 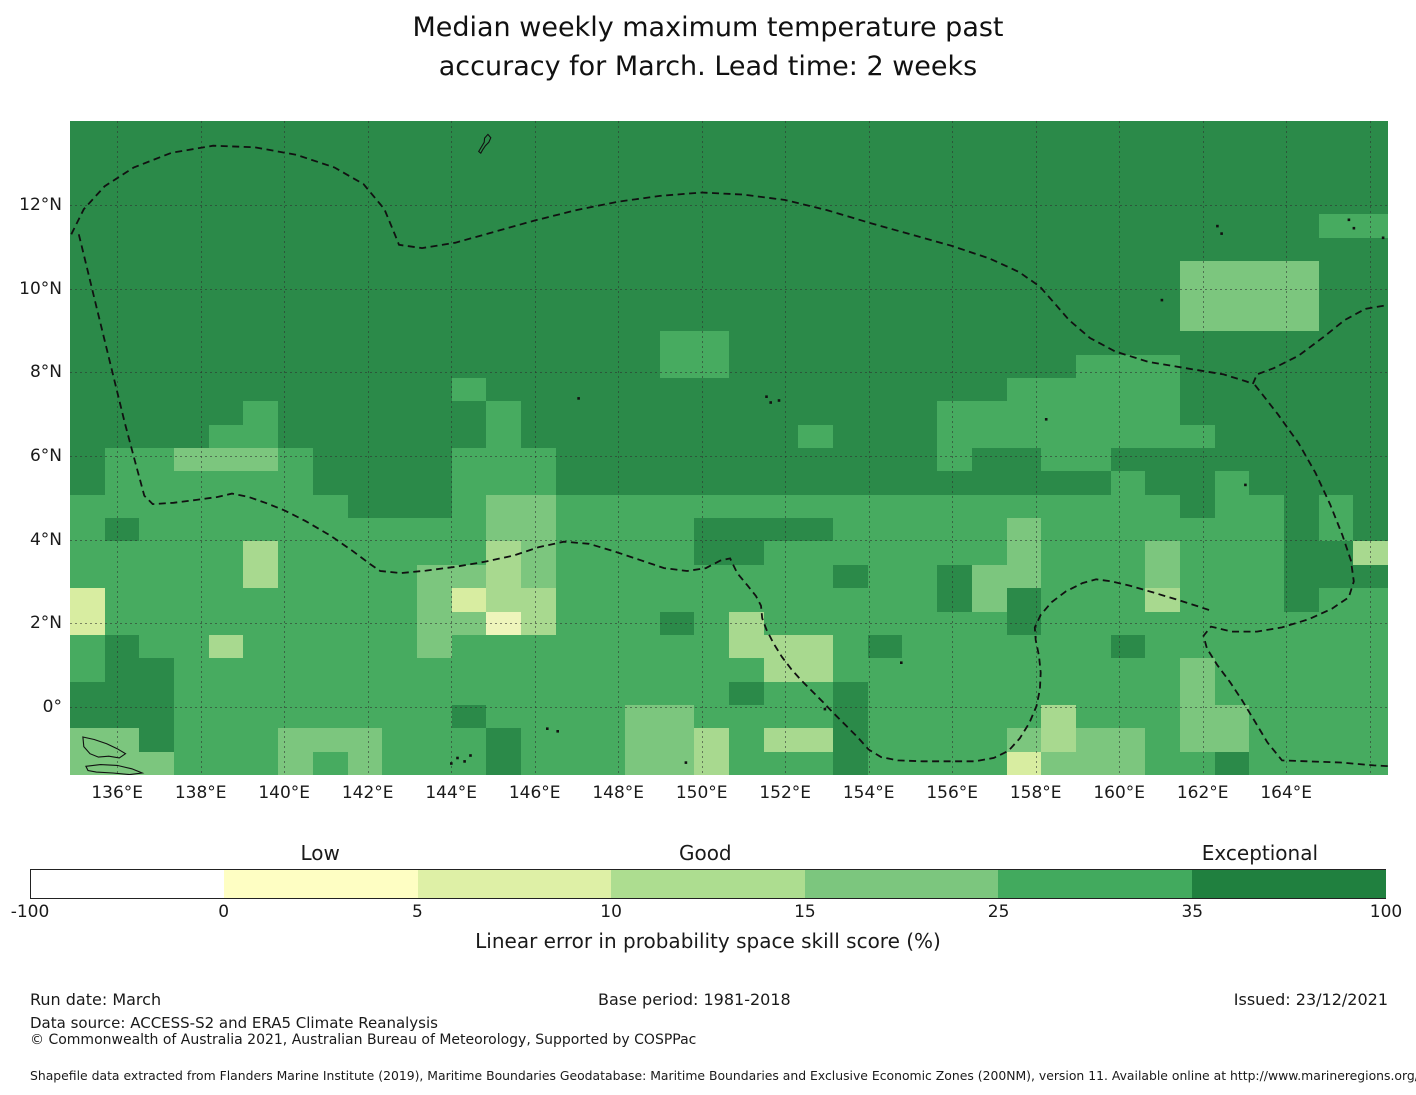 I want to click on colorbar-tick-label: 10, so click(x=611, y=912).